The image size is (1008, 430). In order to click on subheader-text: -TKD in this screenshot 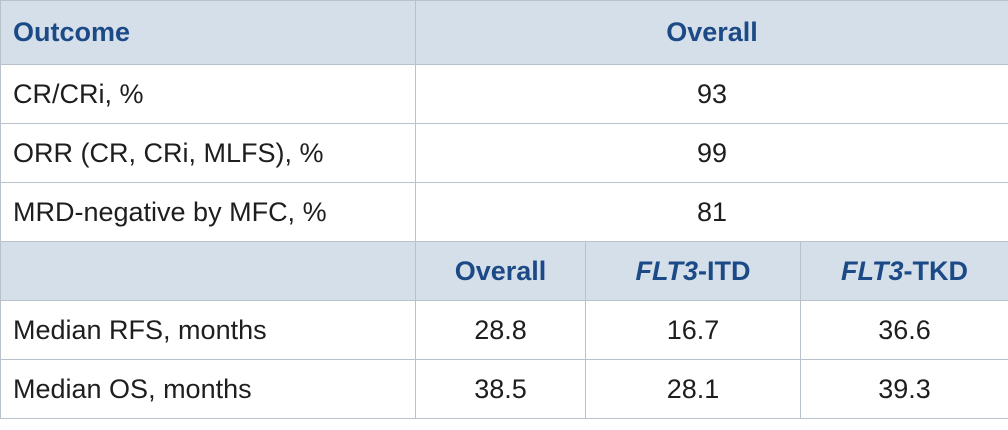, I will do `click(935, 270)`.